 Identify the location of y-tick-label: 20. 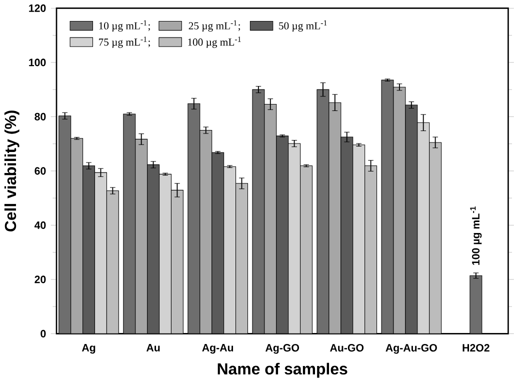
(40, 280).